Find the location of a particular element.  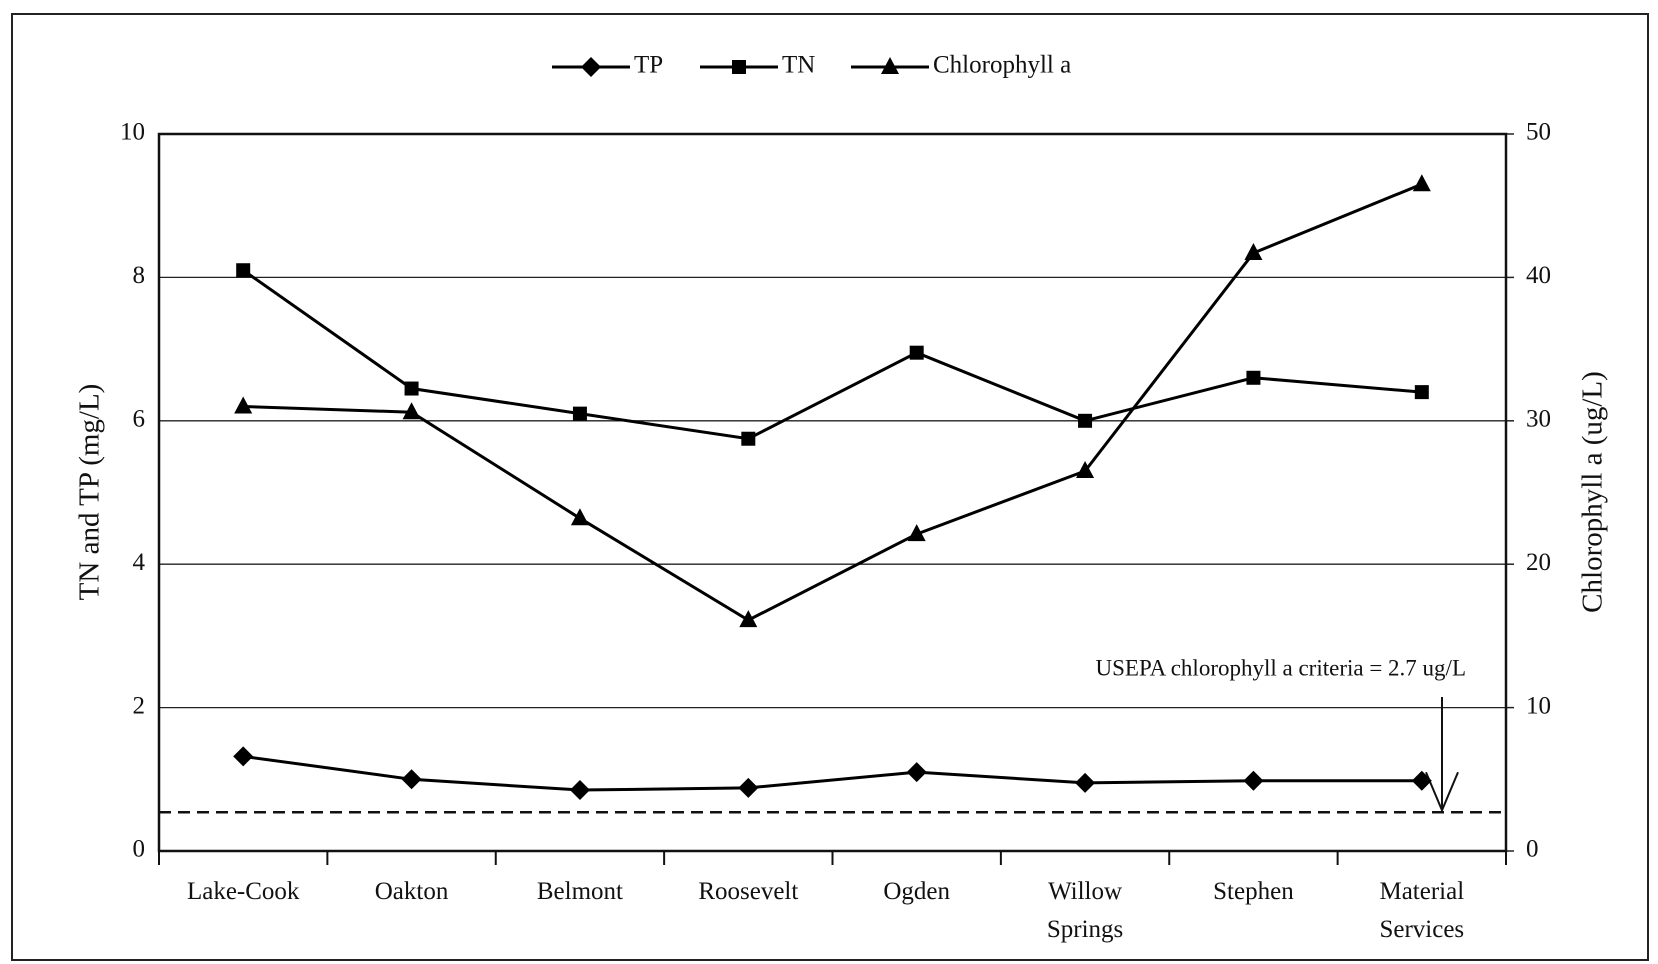

legend-label: TP is located at coordinates (648, 65).